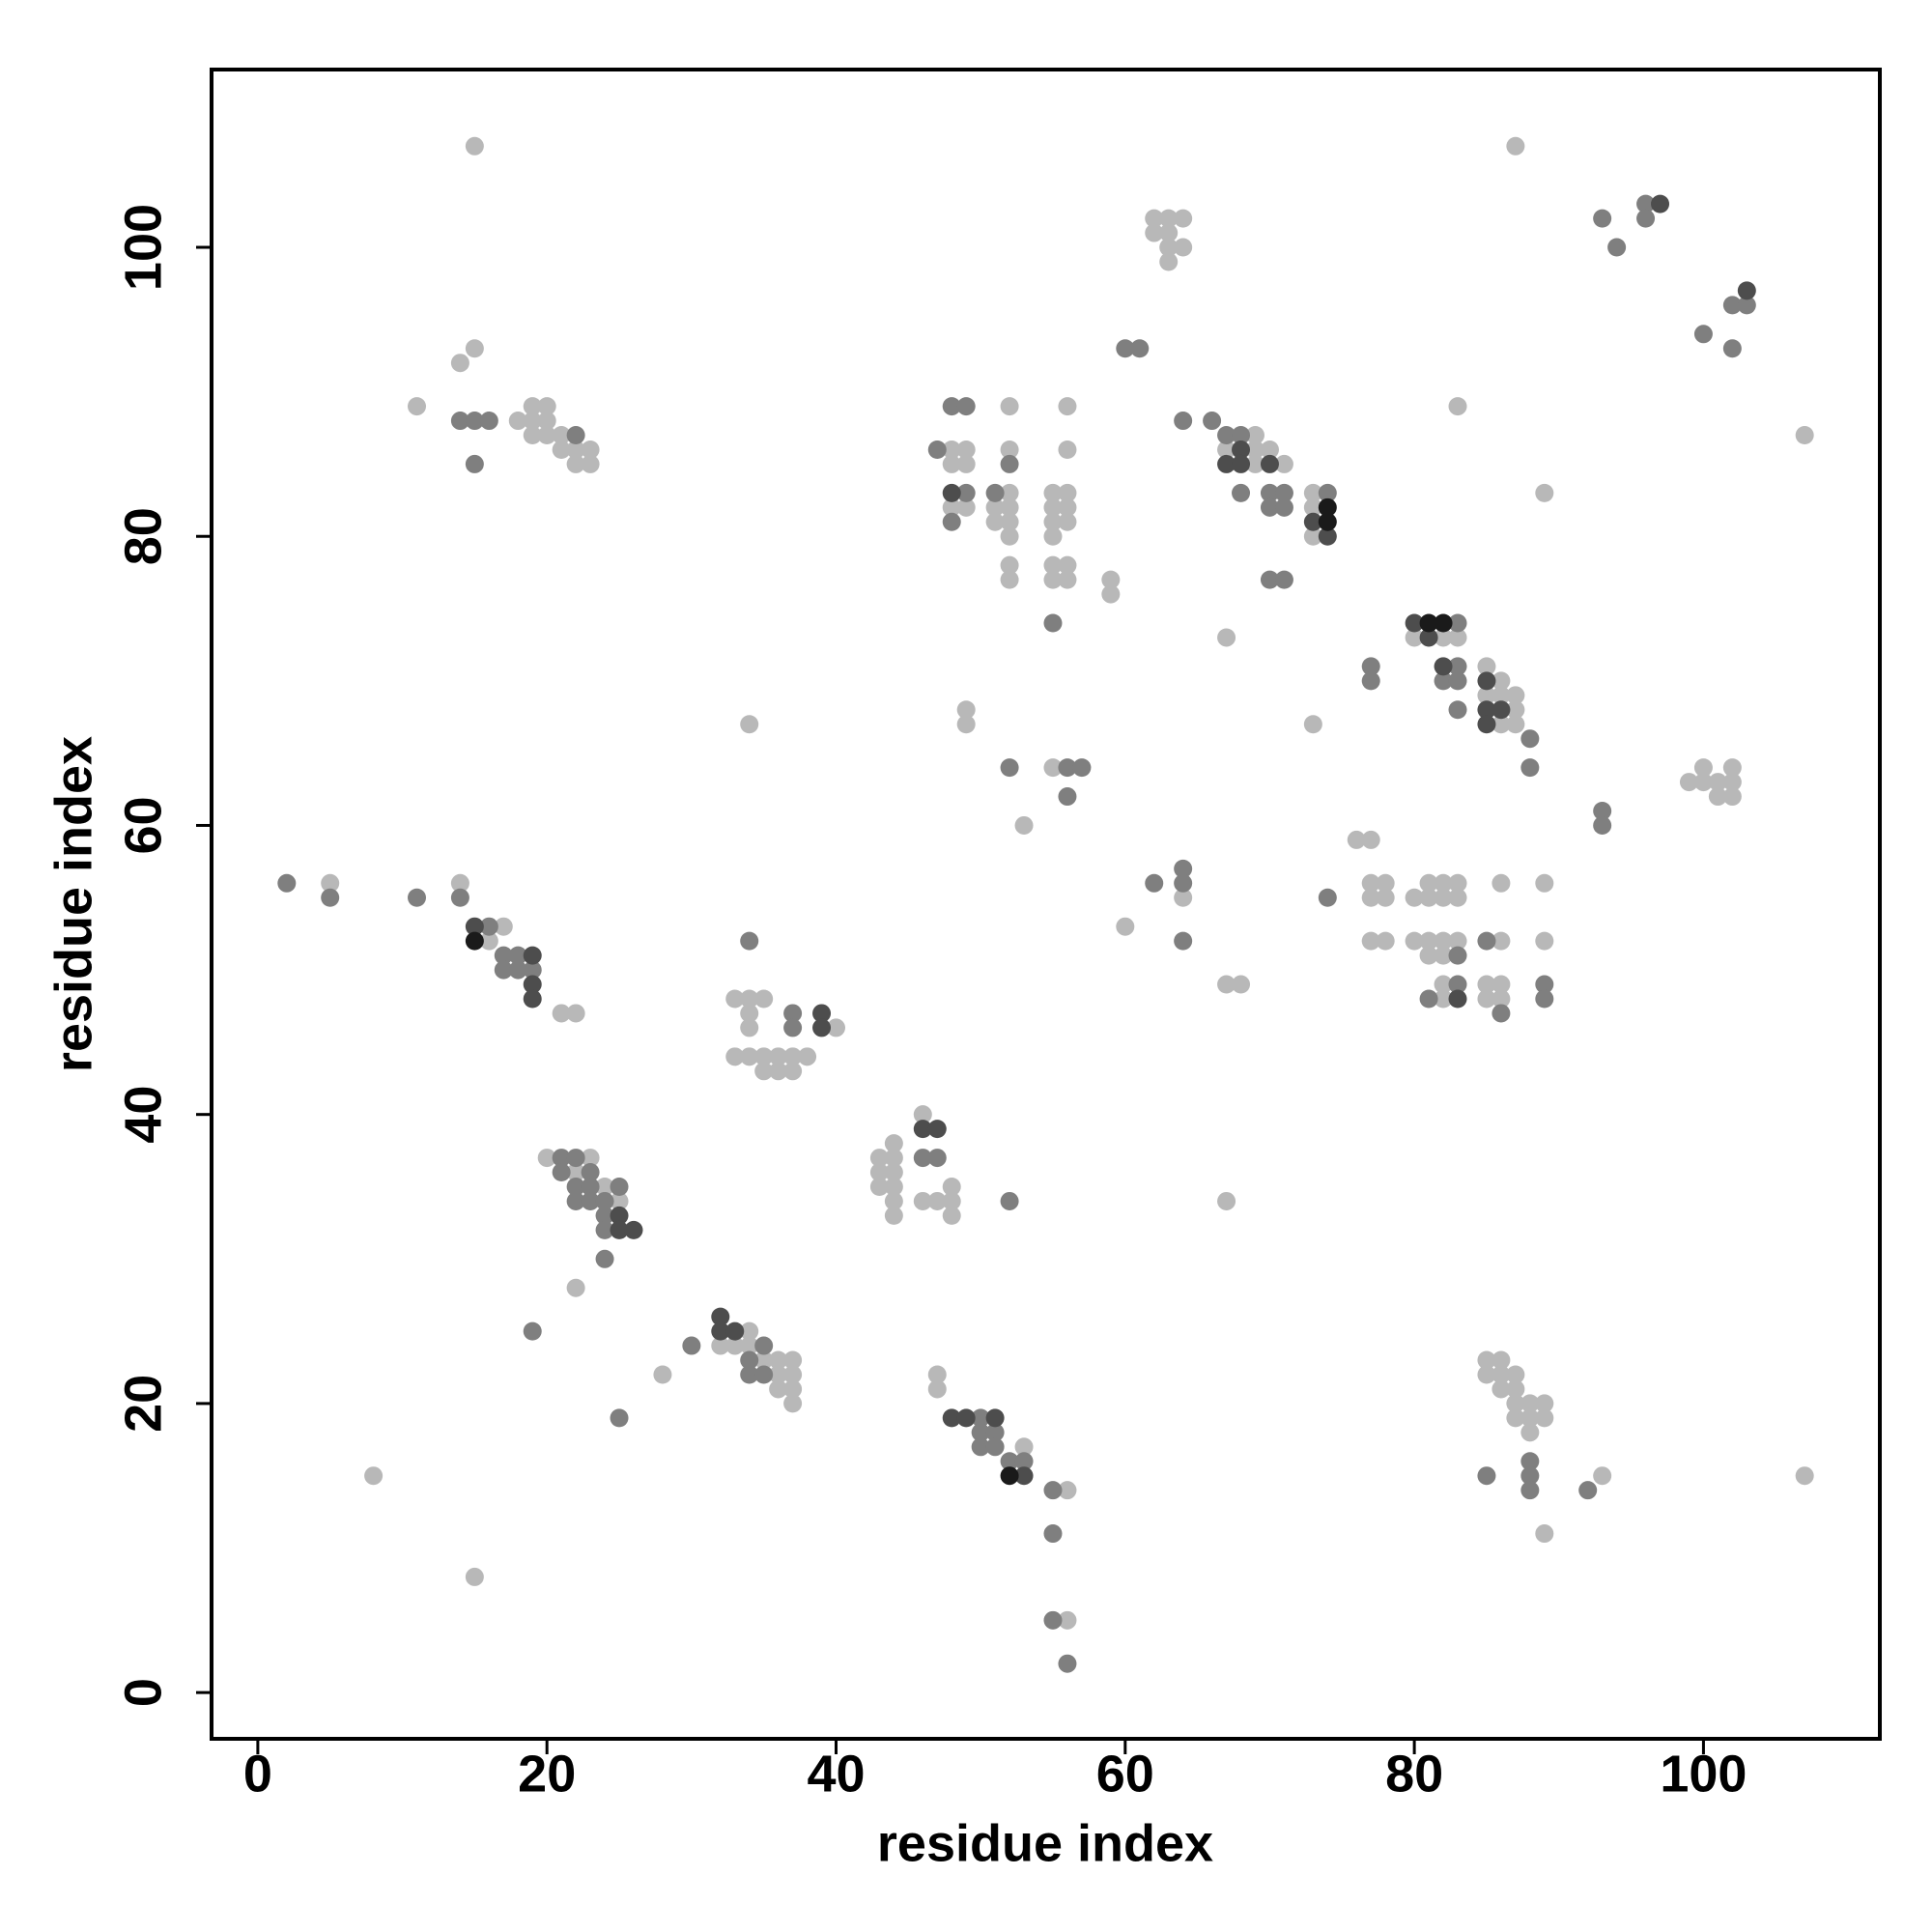  Describe the element at coordinates (143, 825) in the screenshot. I see `y-tick-label: 60` at that location.